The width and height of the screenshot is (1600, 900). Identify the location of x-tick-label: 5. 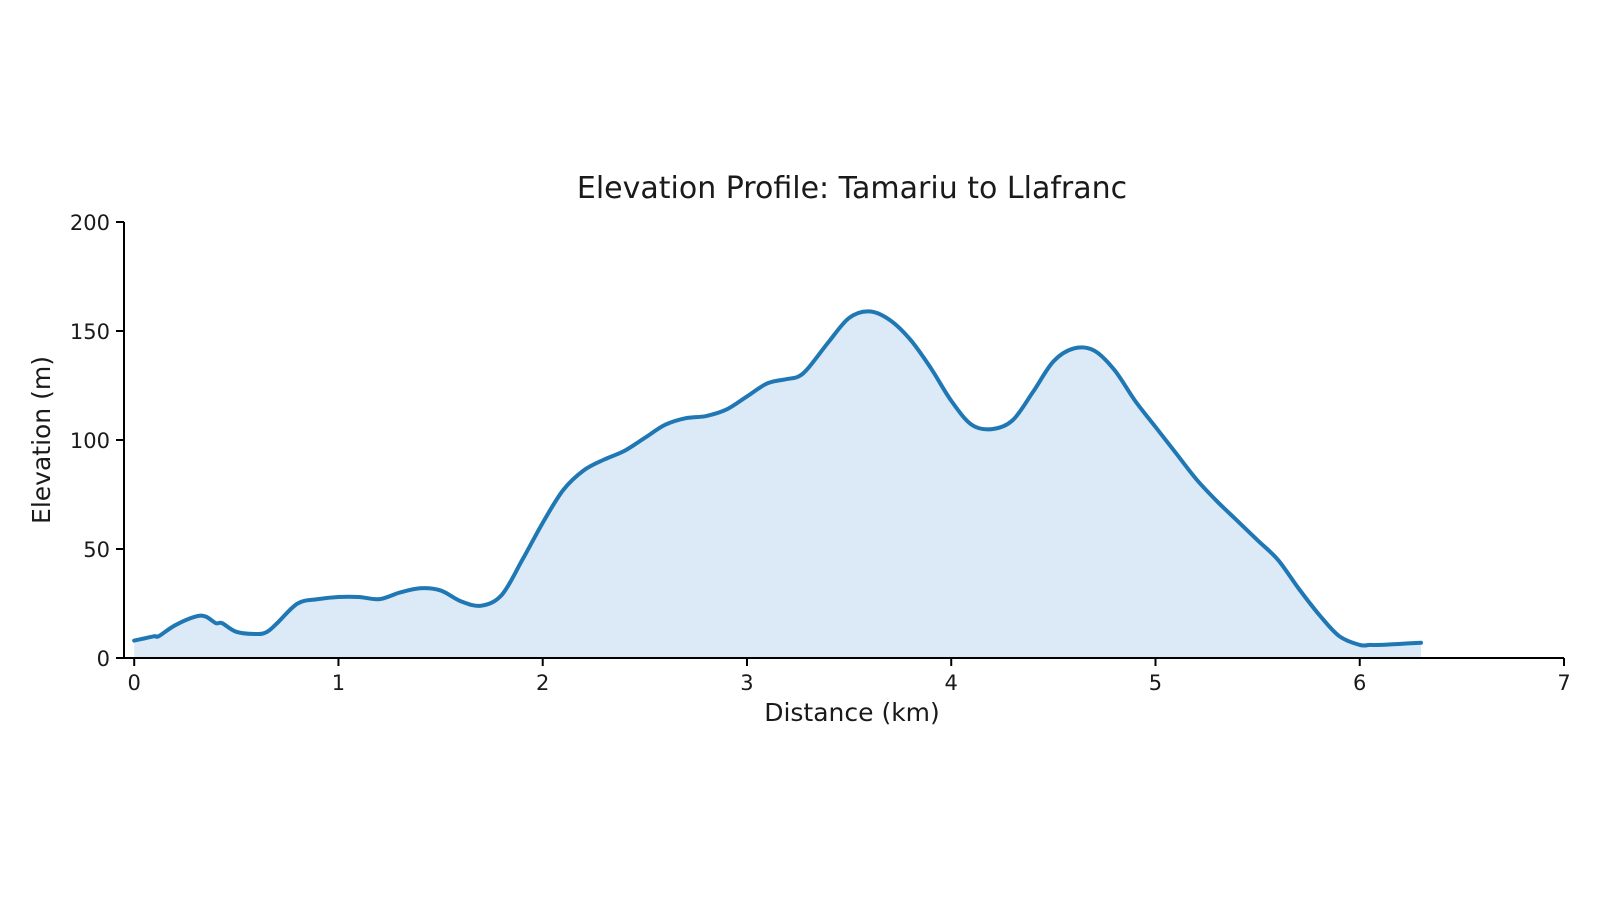
(1155, 683).